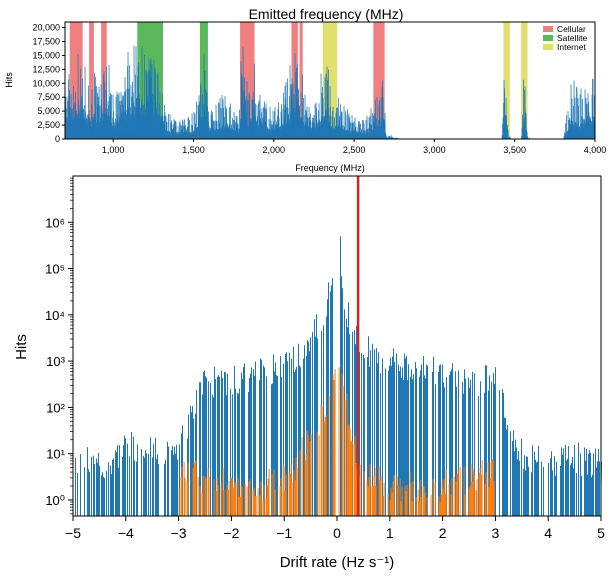  Describe the element at coordinates (434, 150) in the screenshot. I see `frequency-x-tick-label: 3,000` at that location.